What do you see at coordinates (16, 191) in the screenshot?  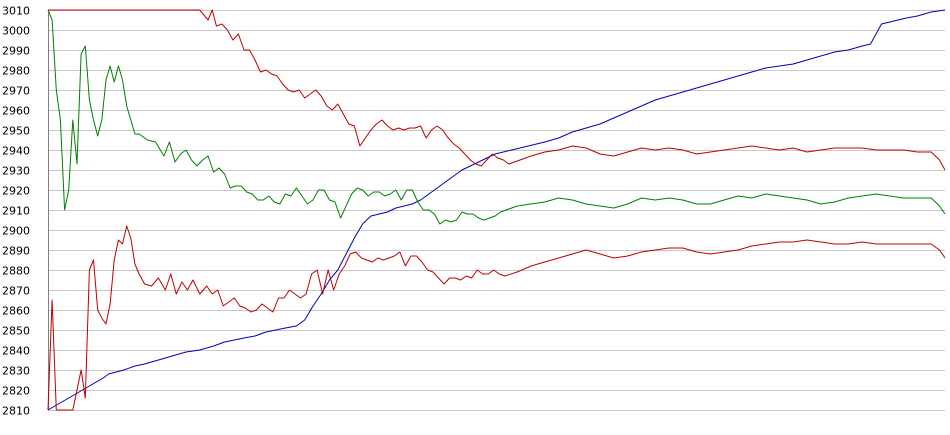 I see `y-tick-label: 2920` at bounding box center [16, 191].